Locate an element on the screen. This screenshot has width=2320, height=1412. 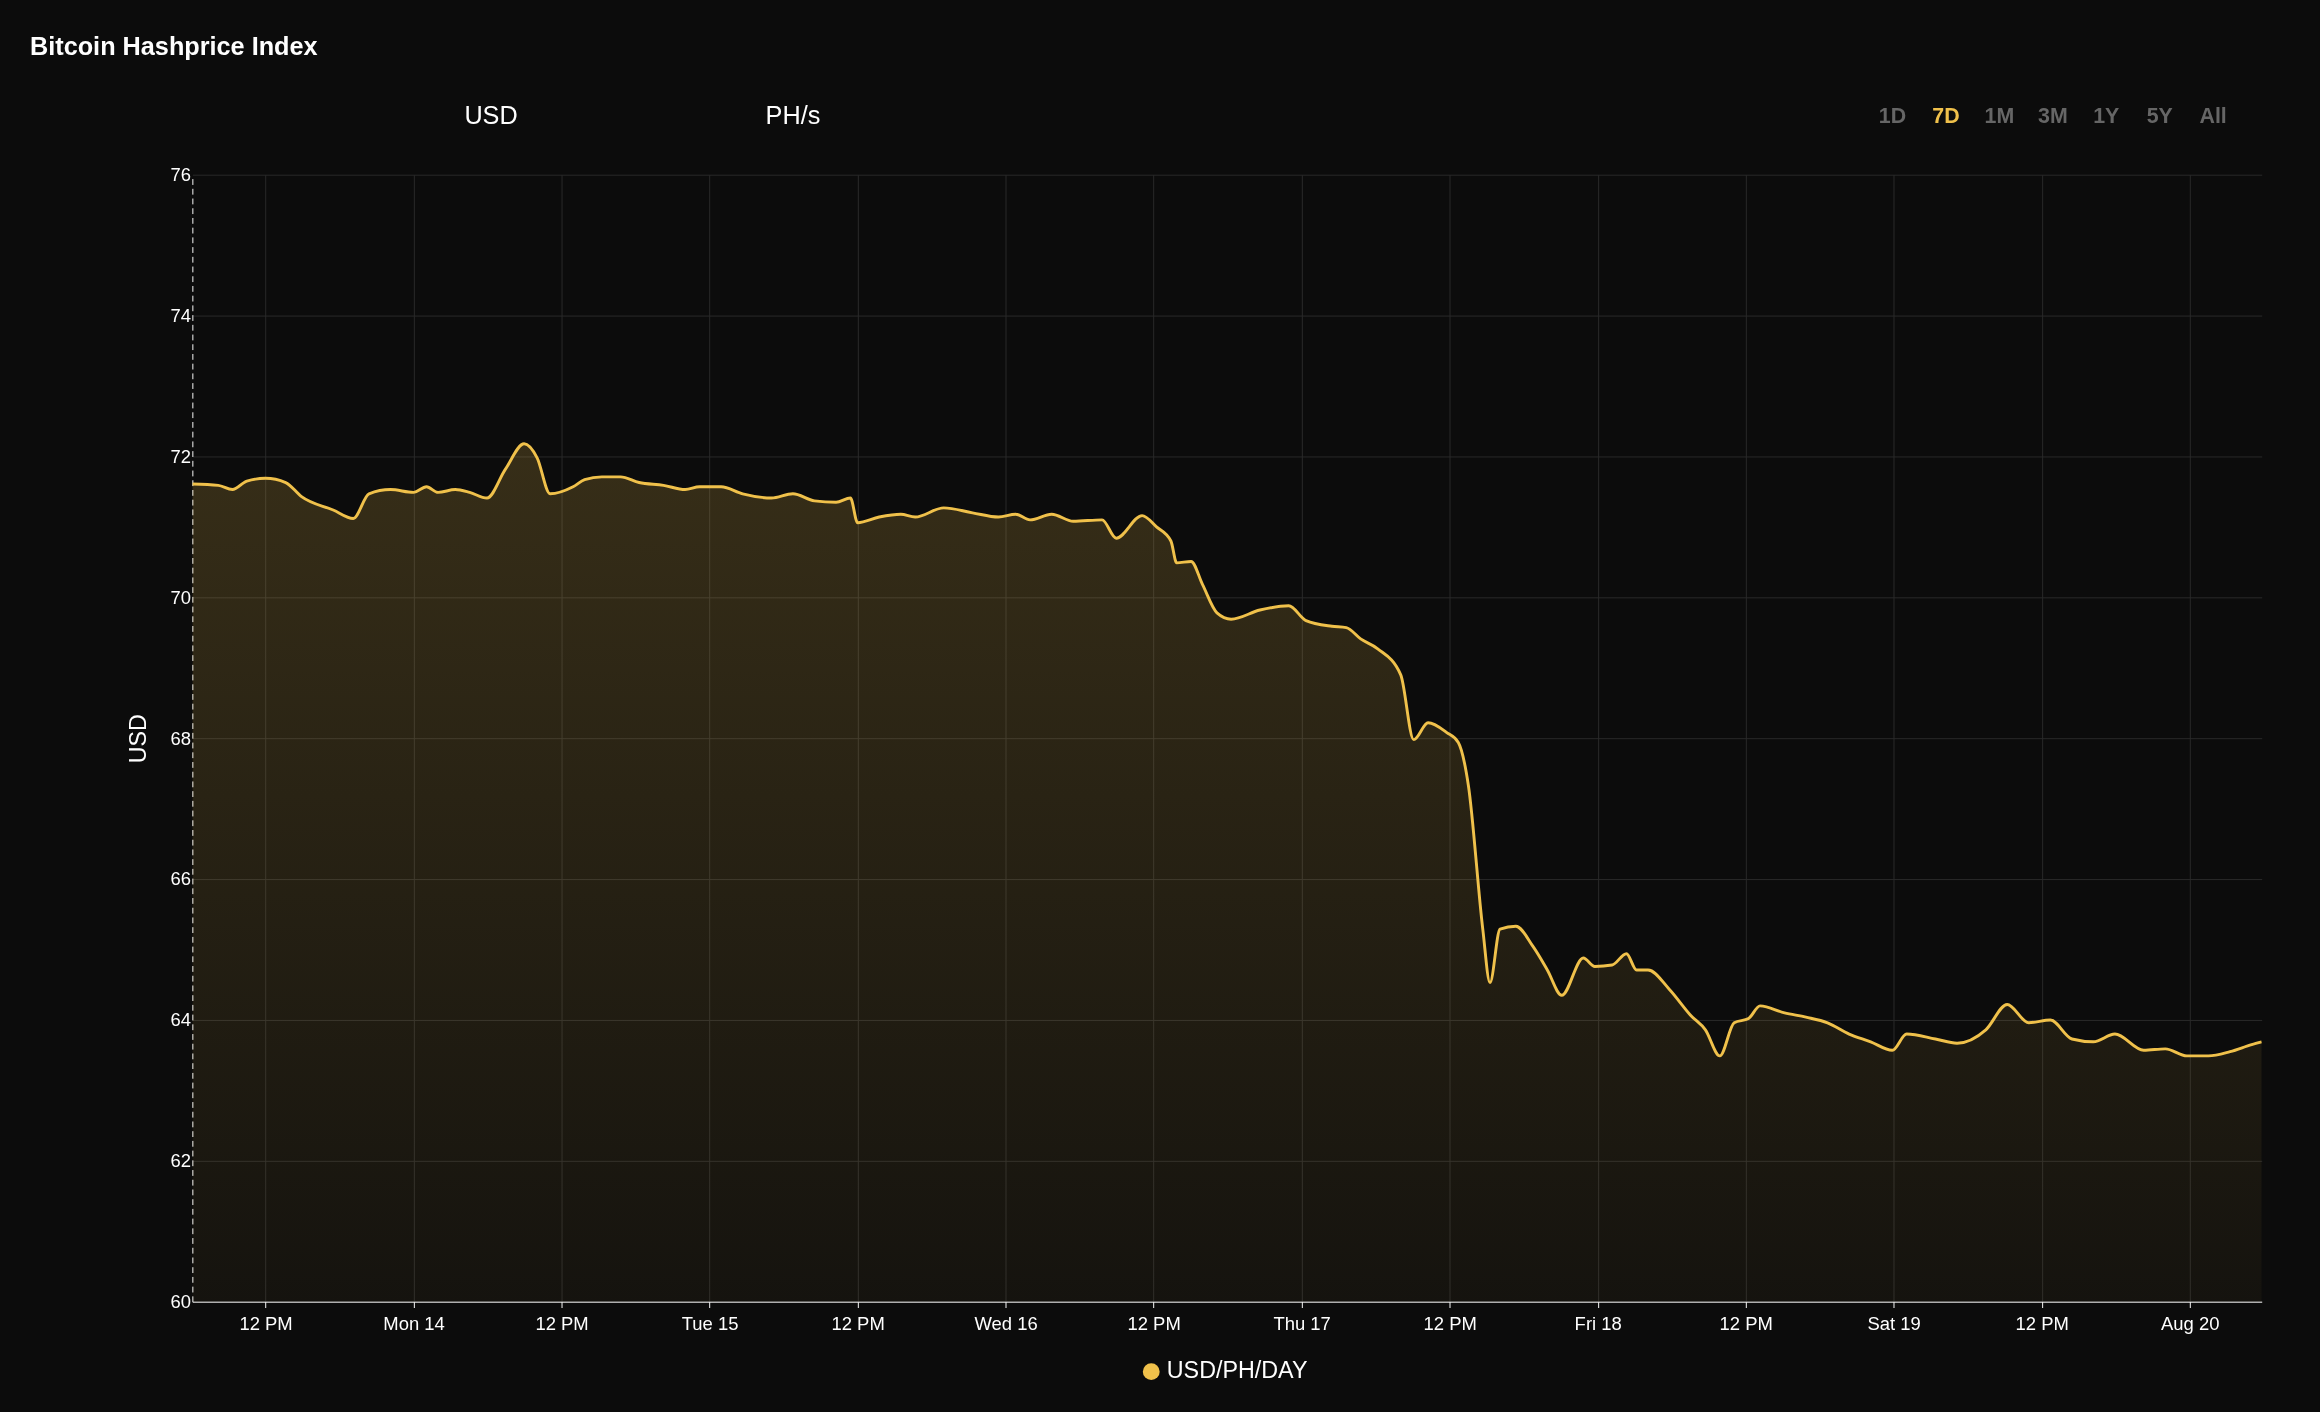
text: 7D is located at coordinates (1946, 116).